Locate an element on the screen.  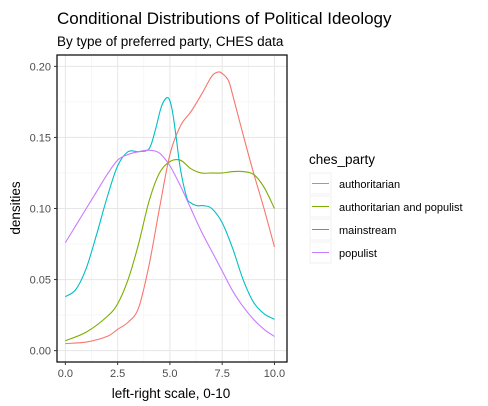
y-axis: 0.00 0.05 0.10 0.15 0.20 is located at coordinates (43, 209).